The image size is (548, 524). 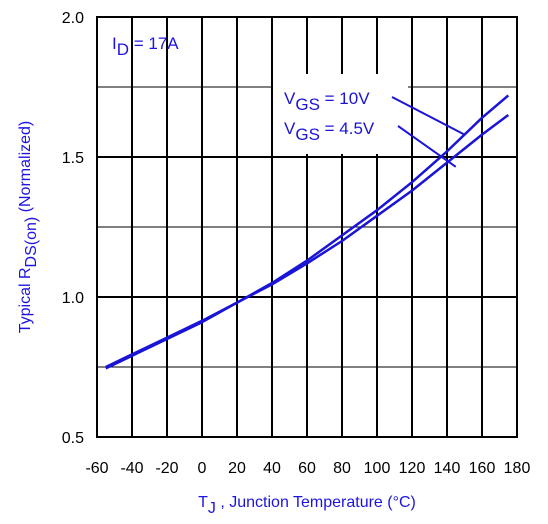 I want to click on y-tick-label: 2.0, so click(x=73, y=18).